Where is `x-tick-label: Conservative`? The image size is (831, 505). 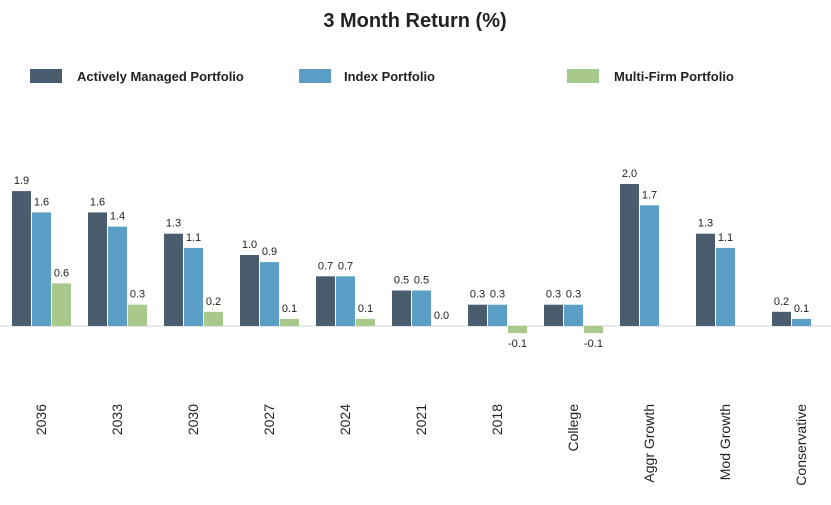
x-tick-label: Conservative is located at coordinates (801, 445).